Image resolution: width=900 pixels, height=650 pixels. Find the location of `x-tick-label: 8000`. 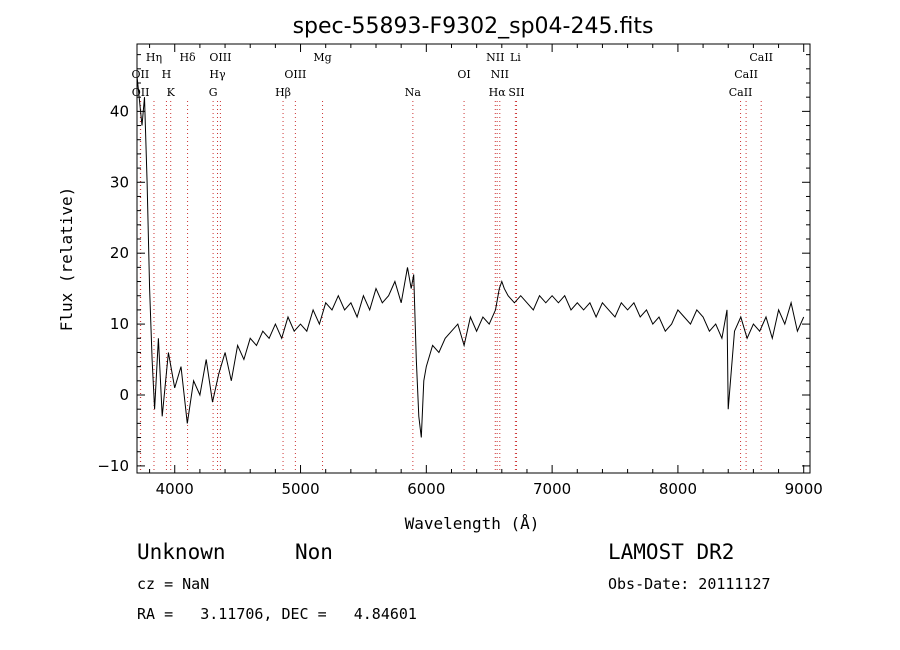

x-tick-label: 8000 is located at coordinates (678, 489).